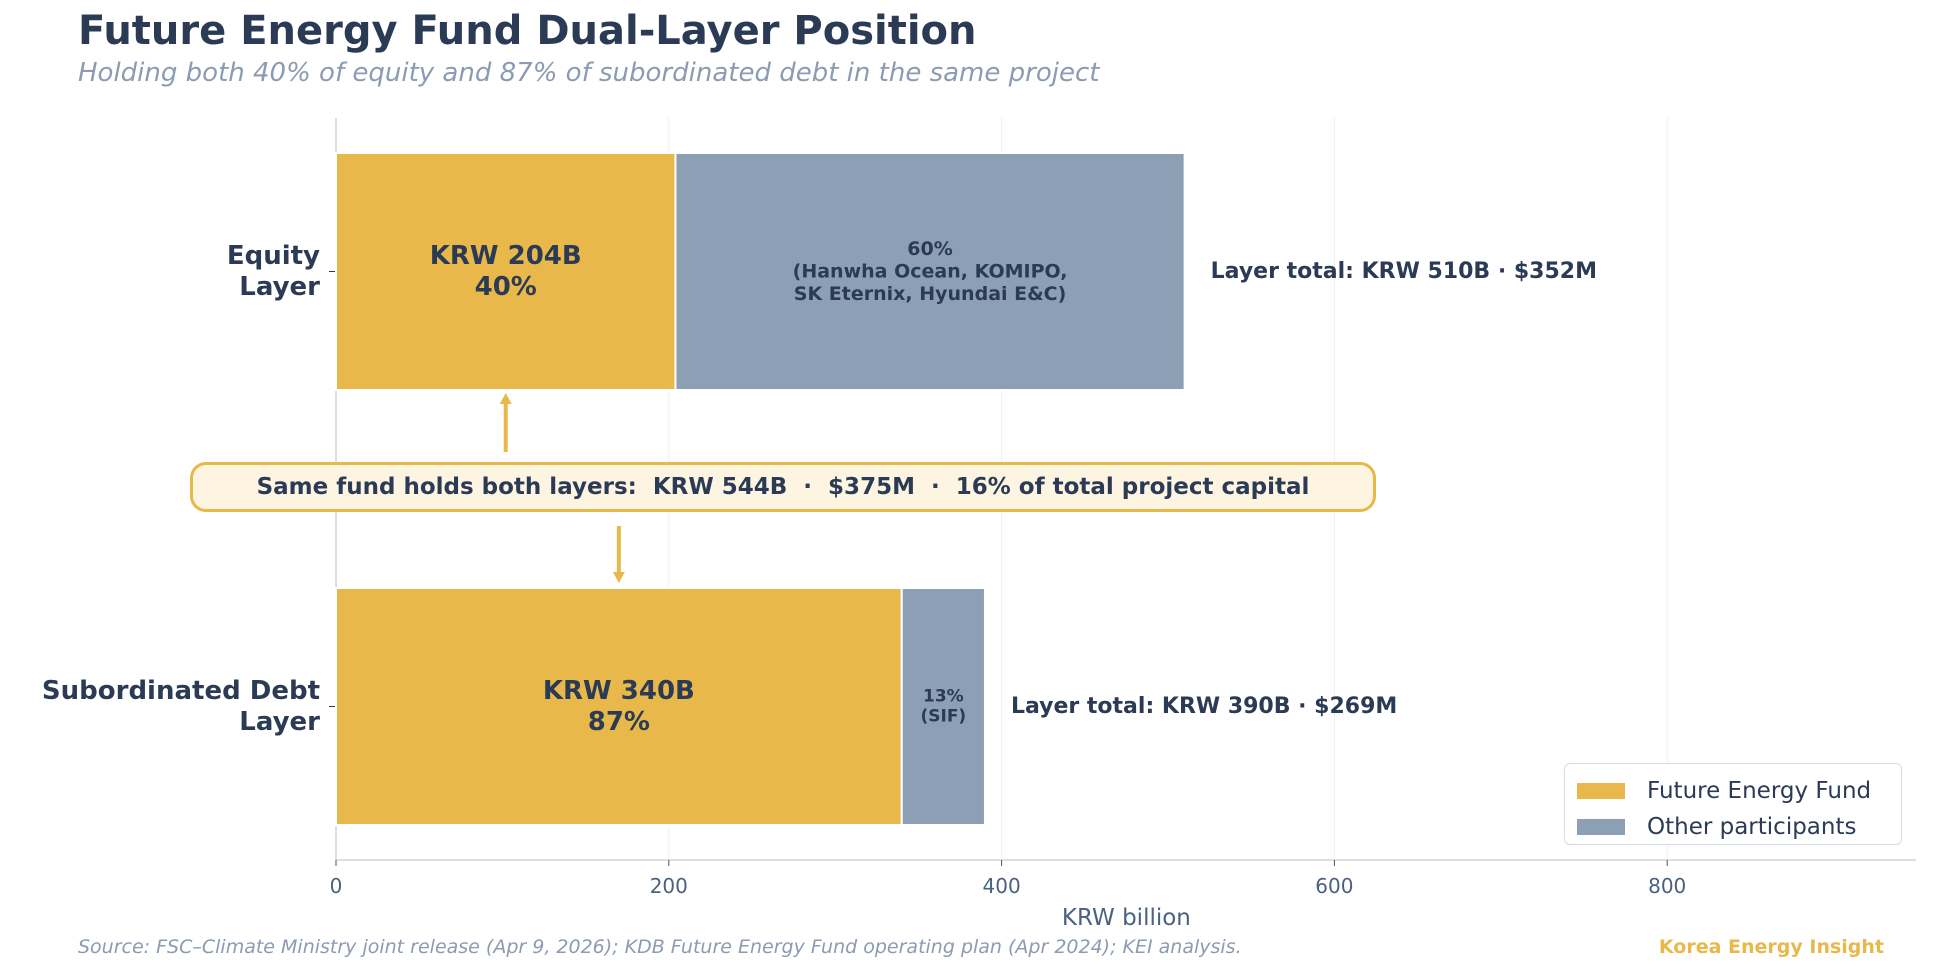  I want to click on legend-label-others: Other participants, so click(1752, 827).